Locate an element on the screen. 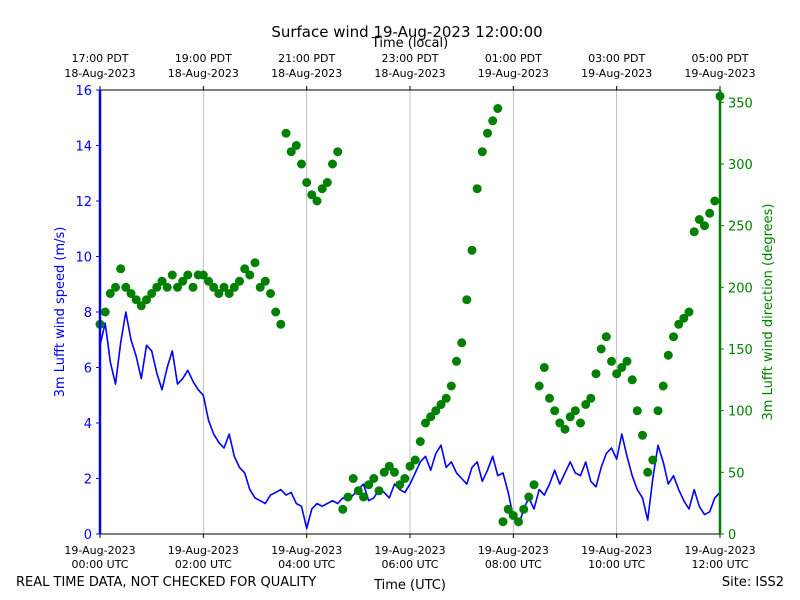  left-tick-label: 14 is located at coordinates (83, 147).